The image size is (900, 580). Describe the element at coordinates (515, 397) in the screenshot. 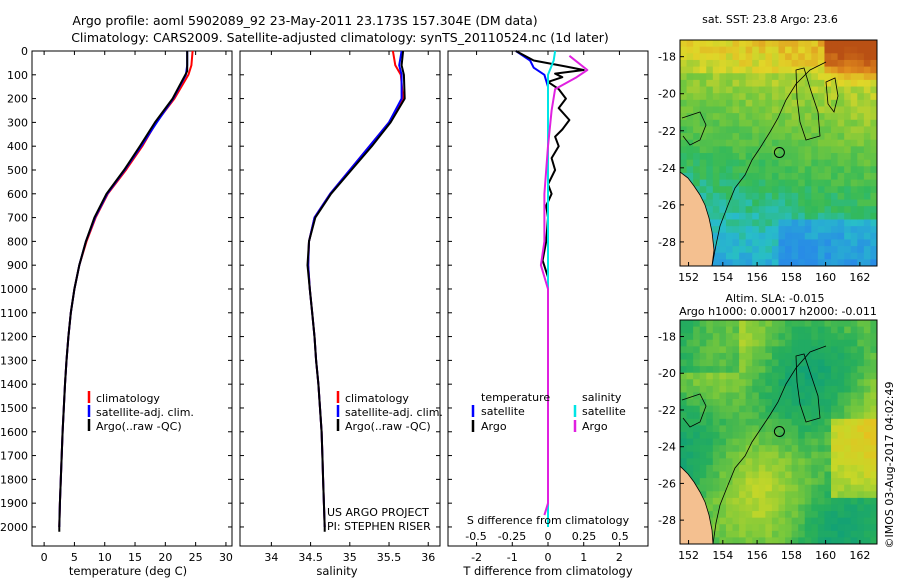

I see `legend-title-temperature: temperature` at that location.